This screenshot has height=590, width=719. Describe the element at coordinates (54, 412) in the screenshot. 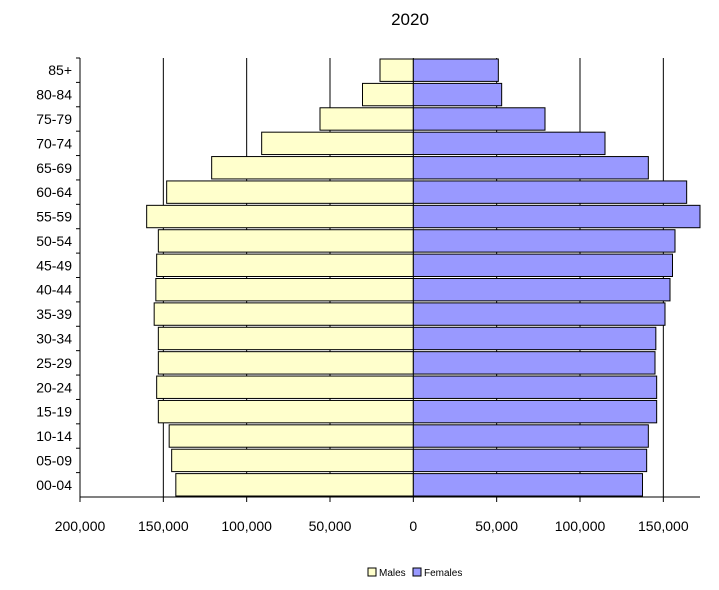

I see `y-tick-label: 15-19` at that location.